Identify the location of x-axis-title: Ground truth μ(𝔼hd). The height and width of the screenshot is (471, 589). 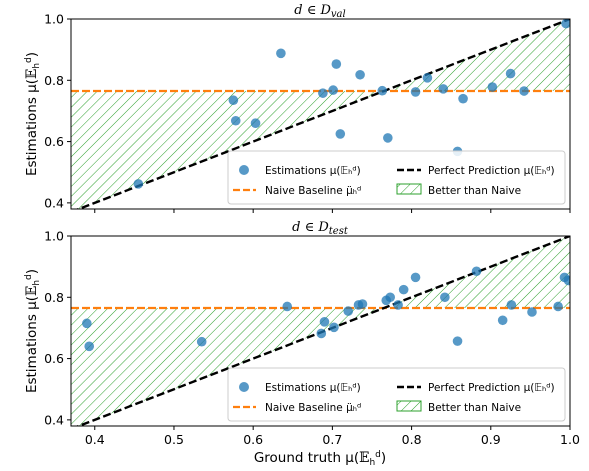
(320, 459).